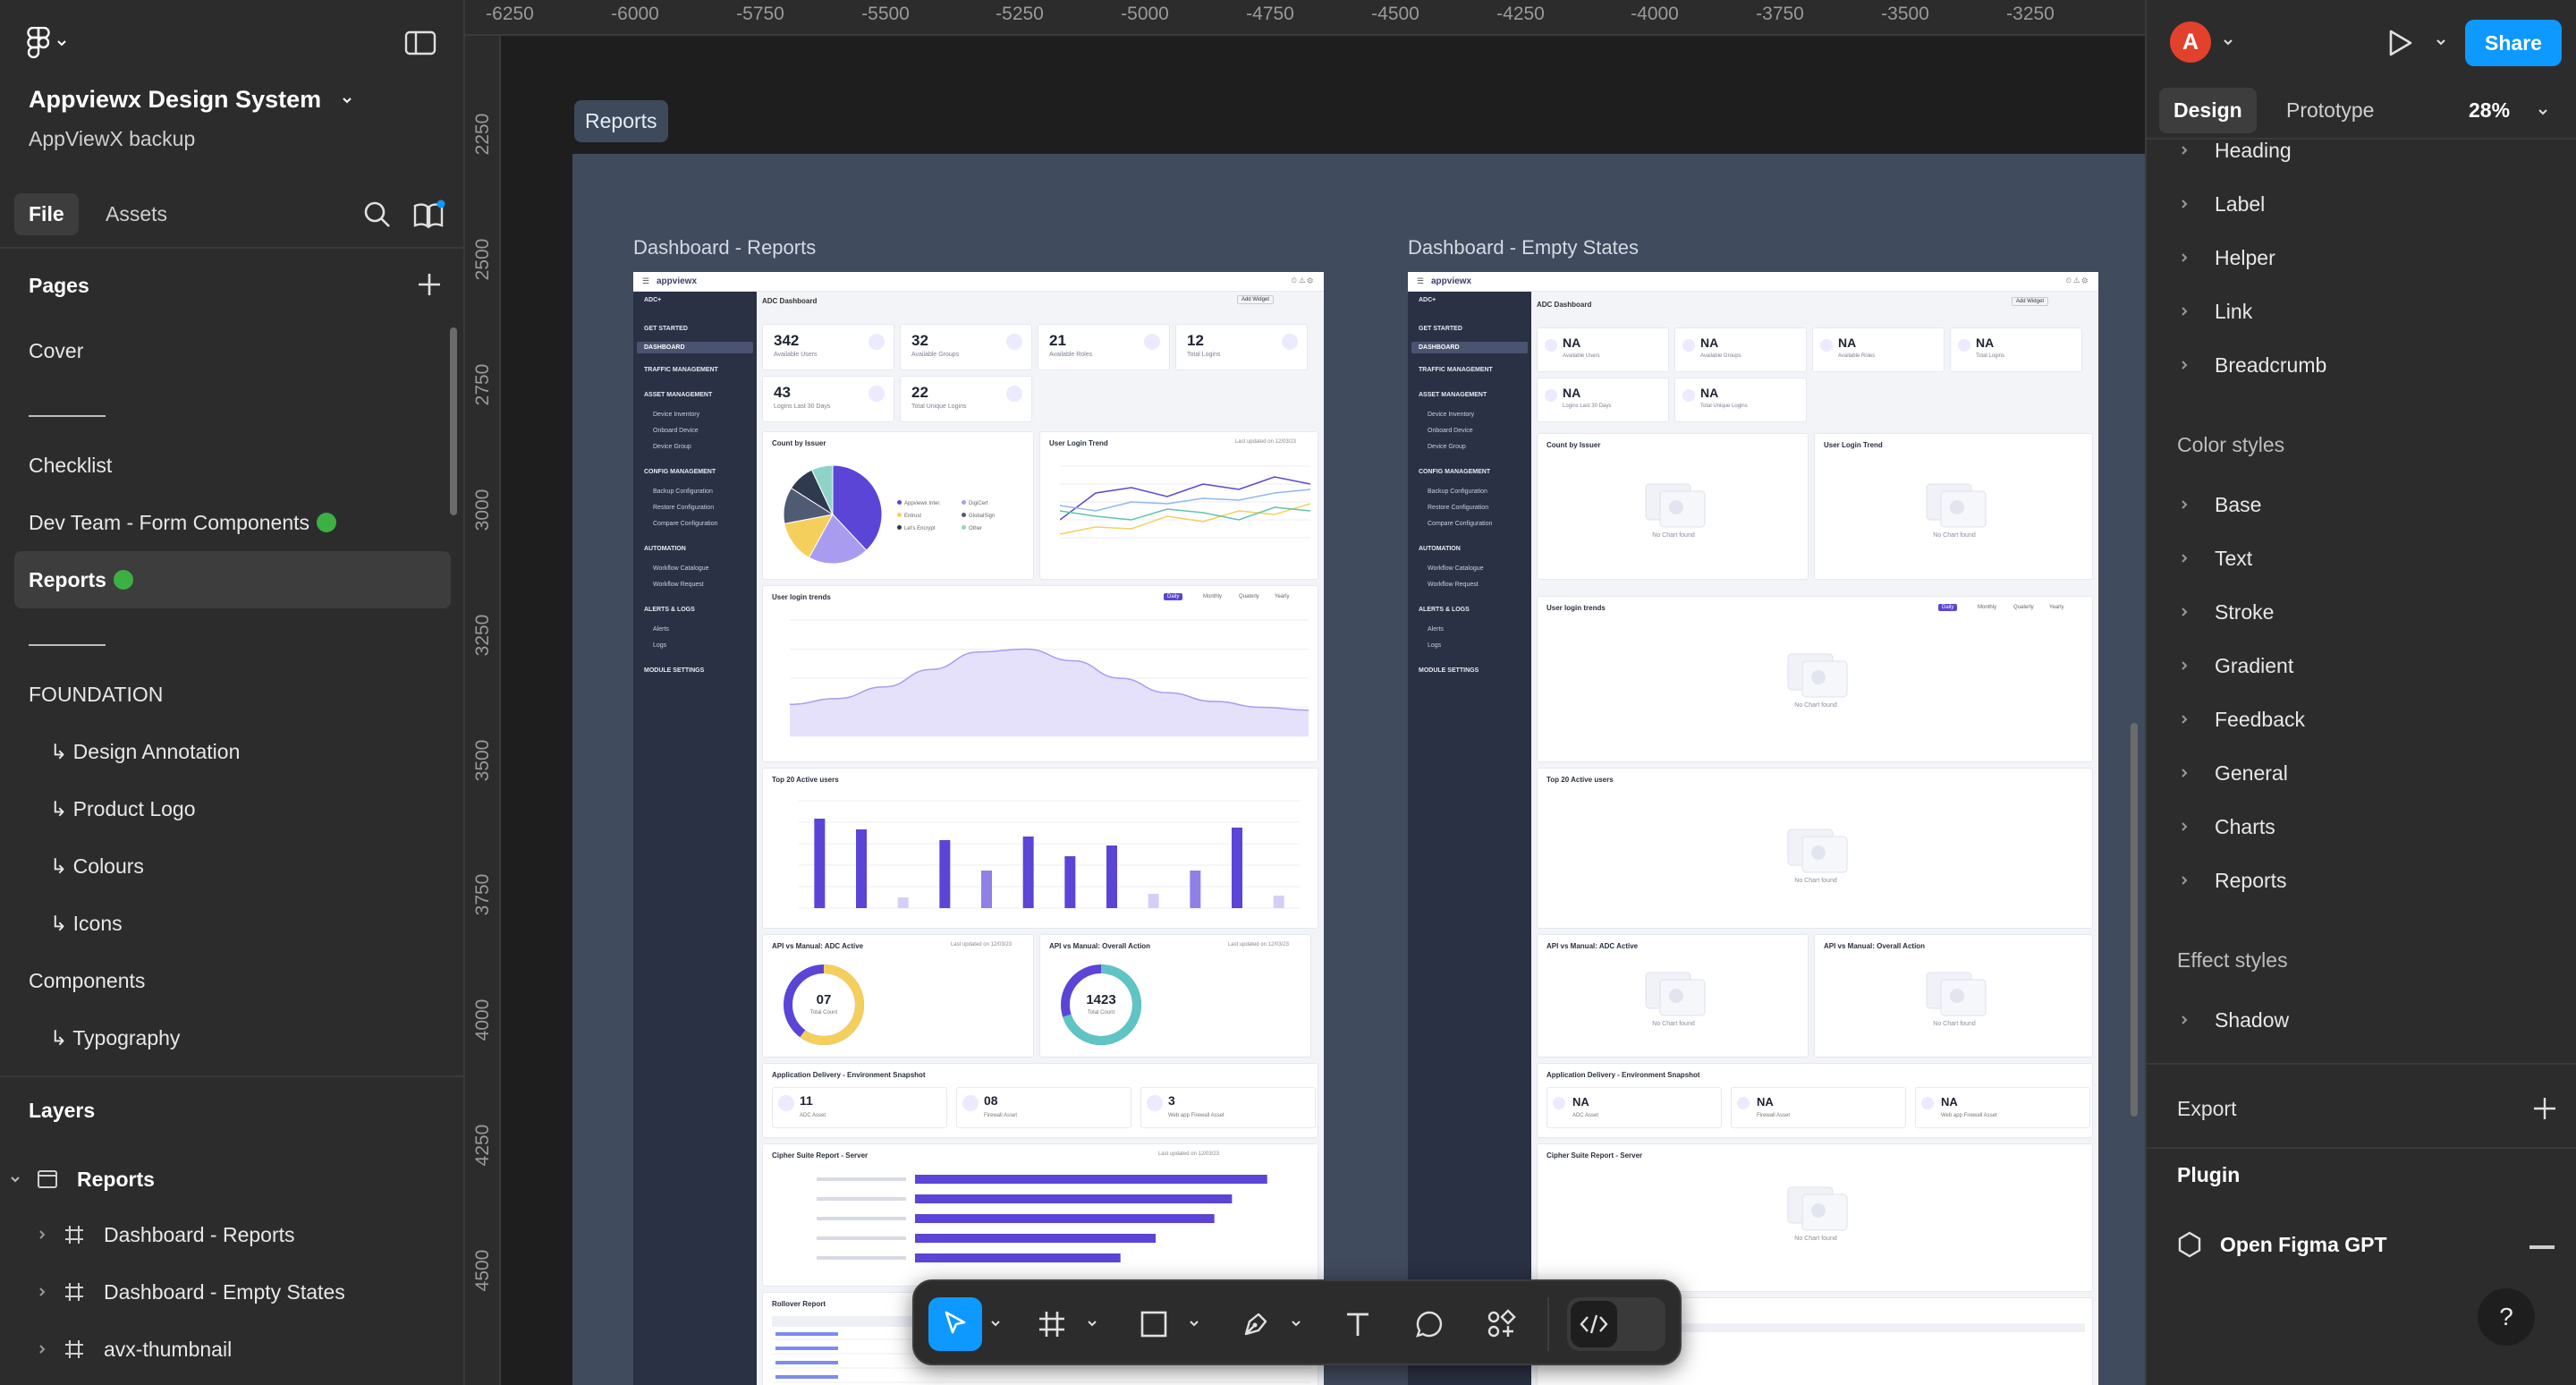  Describe the element at coordinates (823, 1012) in the screenshot. I see `donut-label: Total Count` at that location.